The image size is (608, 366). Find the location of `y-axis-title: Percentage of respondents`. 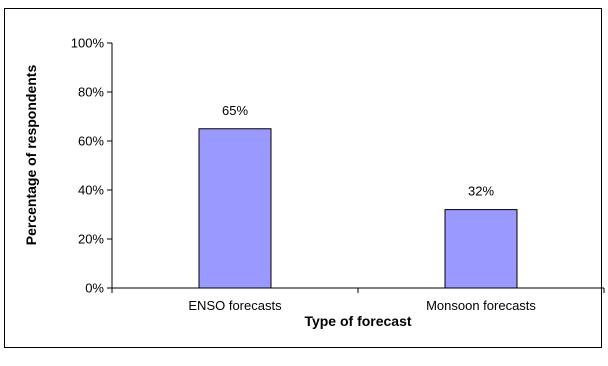

y-axis-title: Percentage of respondents is located at coordinates (31, 155).